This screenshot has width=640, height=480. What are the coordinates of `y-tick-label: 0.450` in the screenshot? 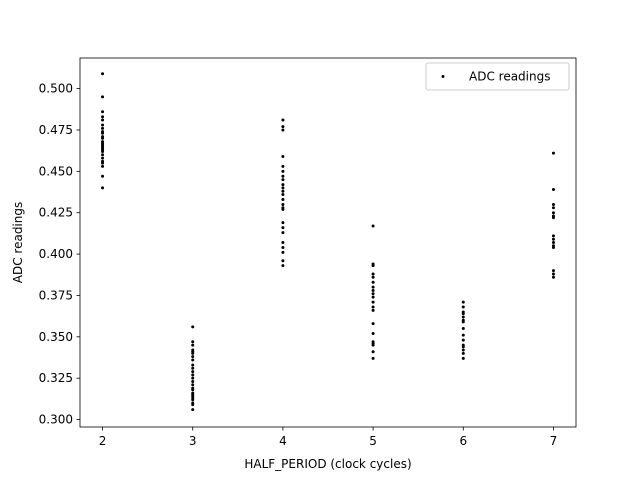 It's located at (56, 171).